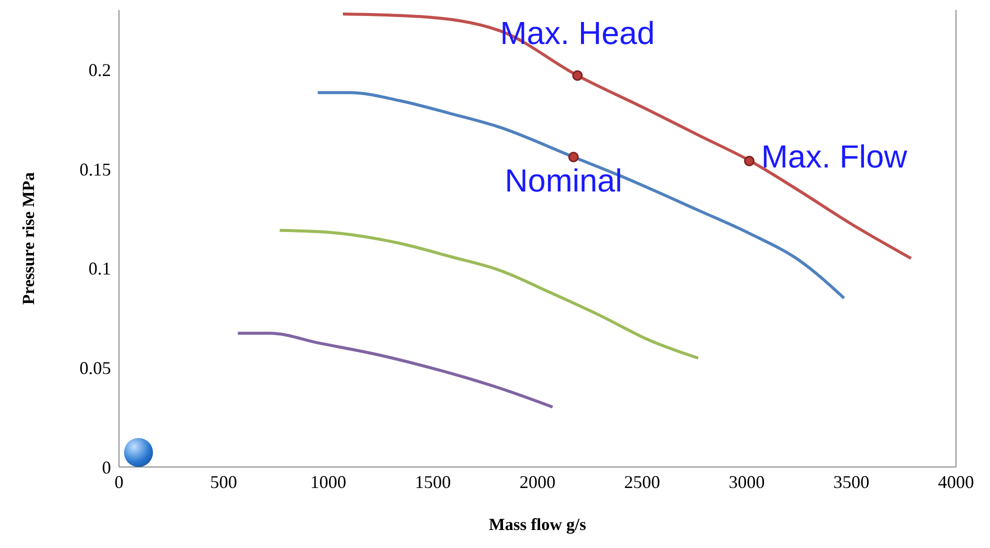 The width and height of the screenshot is (990, 548). I want to click on y-tick-label: 0, so click(106, 467).